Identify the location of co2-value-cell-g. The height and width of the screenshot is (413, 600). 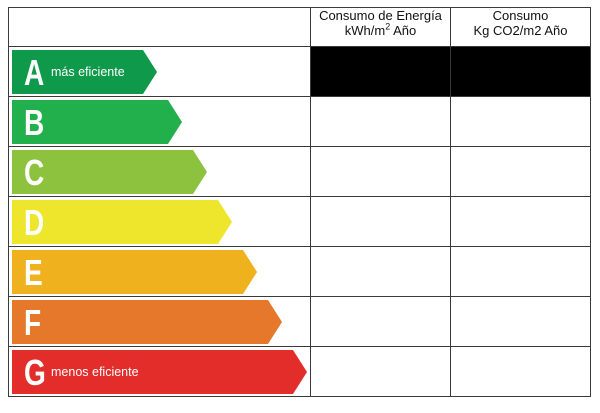
(520, 371).